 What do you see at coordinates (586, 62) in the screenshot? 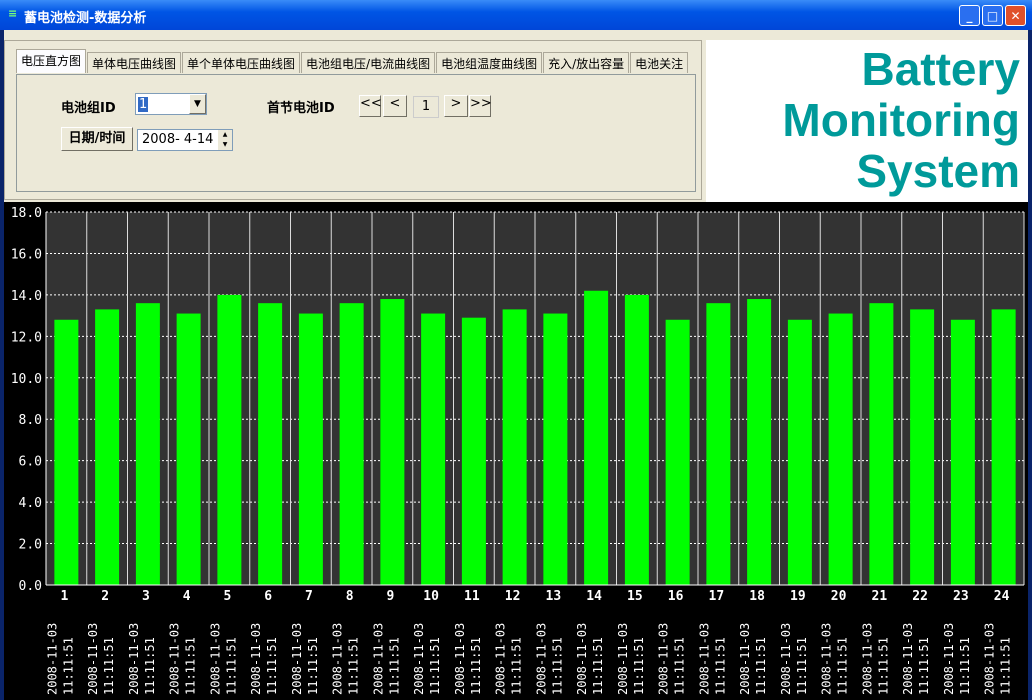
I see `tab-5: 充入/放出容量` at bounding box center [586, 62].